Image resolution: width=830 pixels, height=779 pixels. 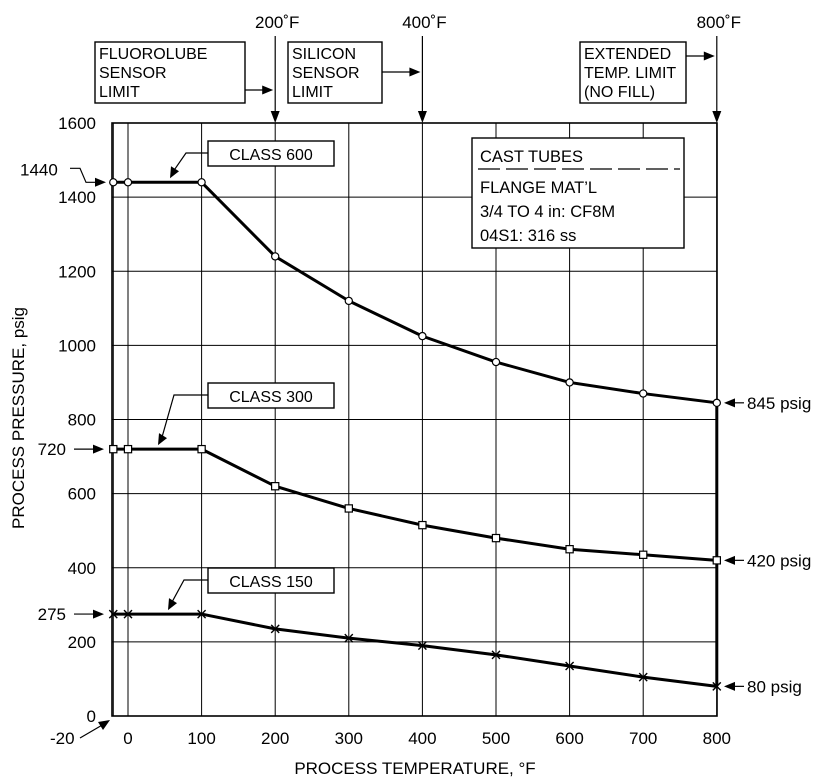 I want to click on y-tick-label: 400, so click(x=82, y=568).